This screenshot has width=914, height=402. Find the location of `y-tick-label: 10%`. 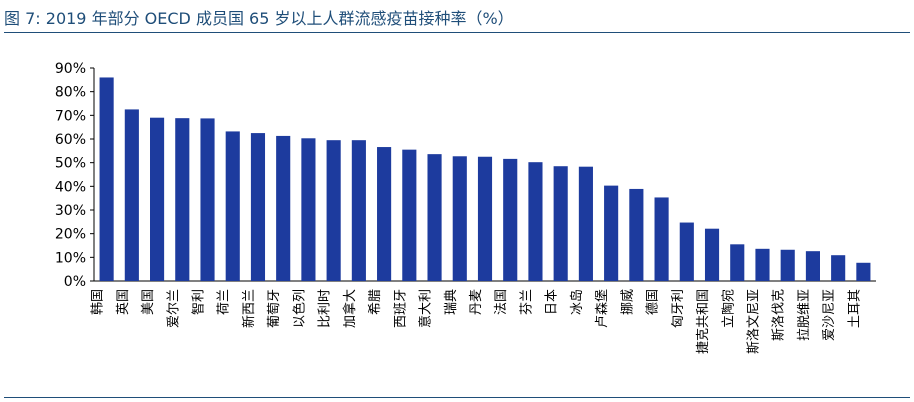

y-tick-label: 10% is located at coordinates (70, 258).